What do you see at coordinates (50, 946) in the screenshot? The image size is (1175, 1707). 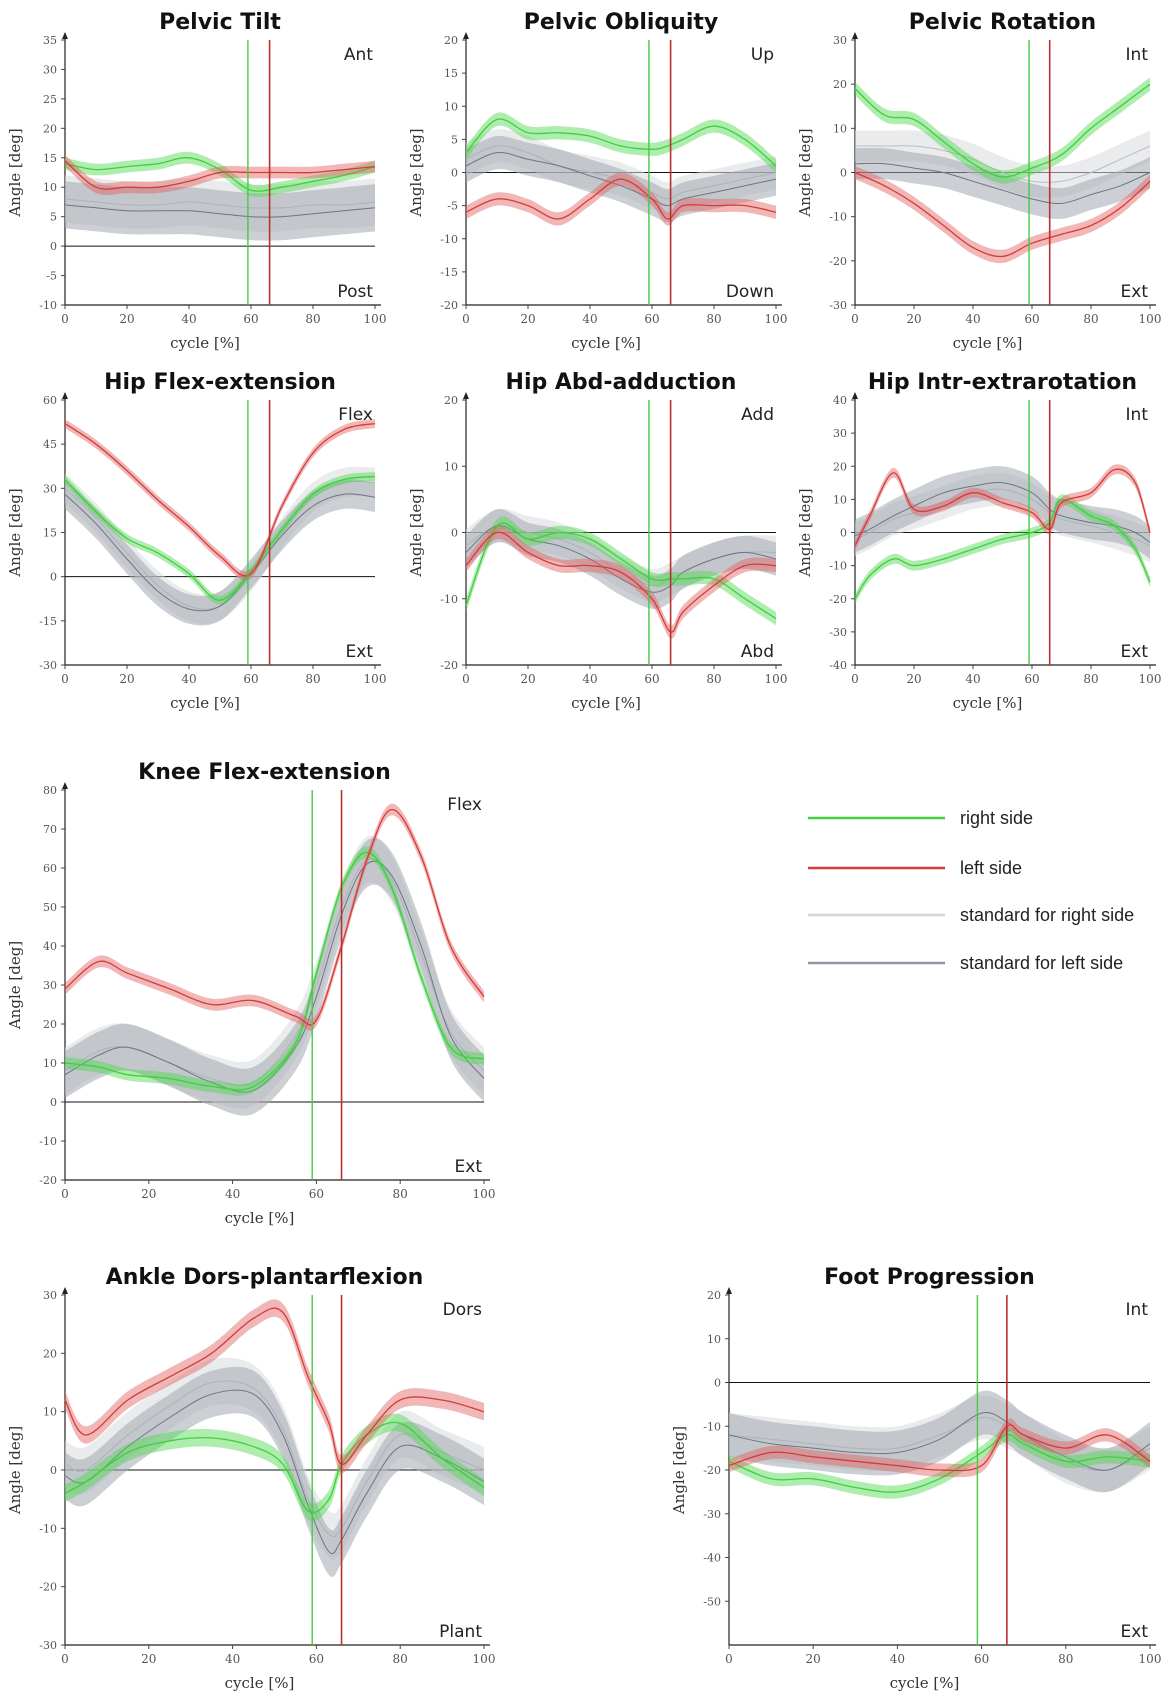 I see `y-tick-label: 40` at bounding box center [50, 946].